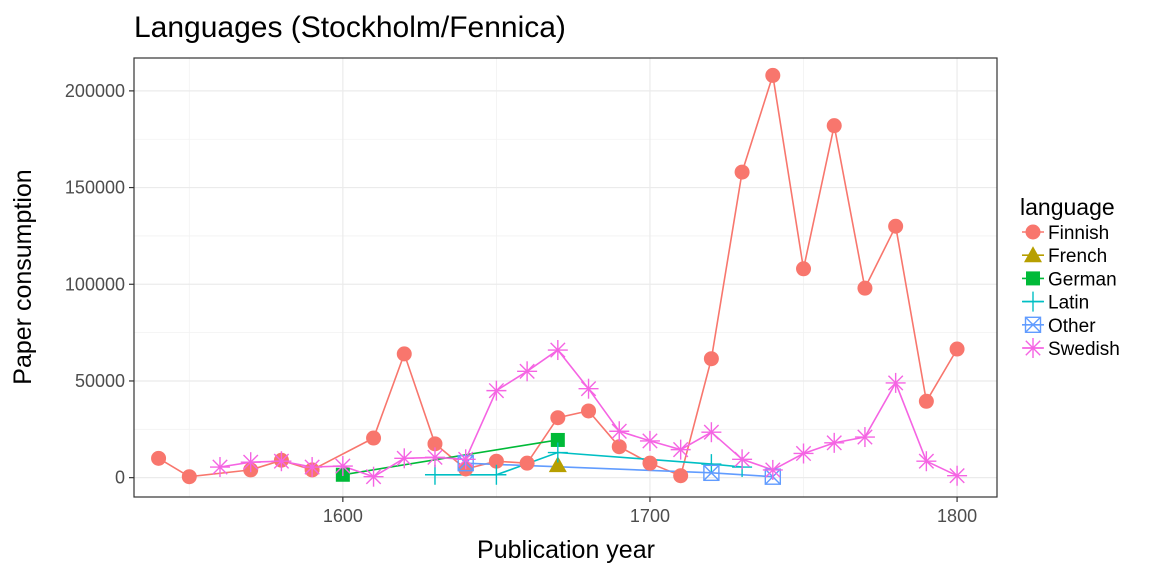  What do you see at coordinates (120, 478) in the screenshot?
I see `y-tick-label: 0` at bounding box center [120, 478].